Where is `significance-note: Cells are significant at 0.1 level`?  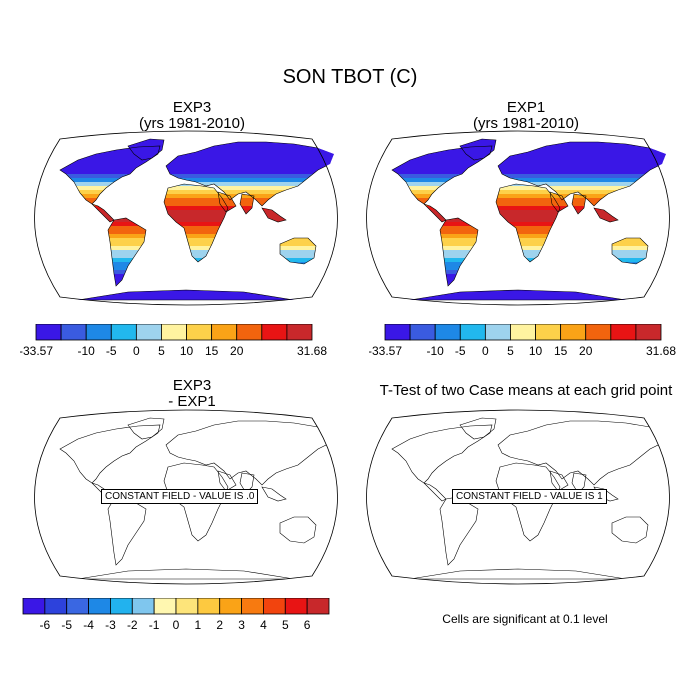
significance-note: Cells are significant at 0.1 level is located at coordinates (525, 619).